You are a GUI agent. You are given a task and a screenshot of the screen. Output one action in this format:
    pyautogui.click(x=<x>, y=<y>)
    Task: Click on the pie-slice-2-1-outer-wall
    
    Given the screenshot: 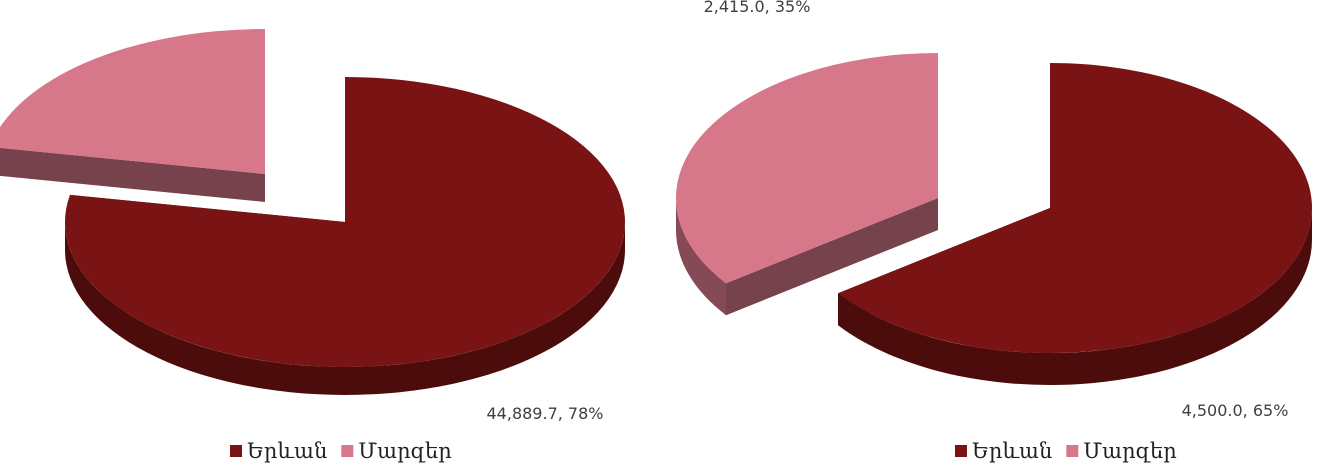 What is the action you would take?
    pyautogui.click(x=1075, y=297)
    